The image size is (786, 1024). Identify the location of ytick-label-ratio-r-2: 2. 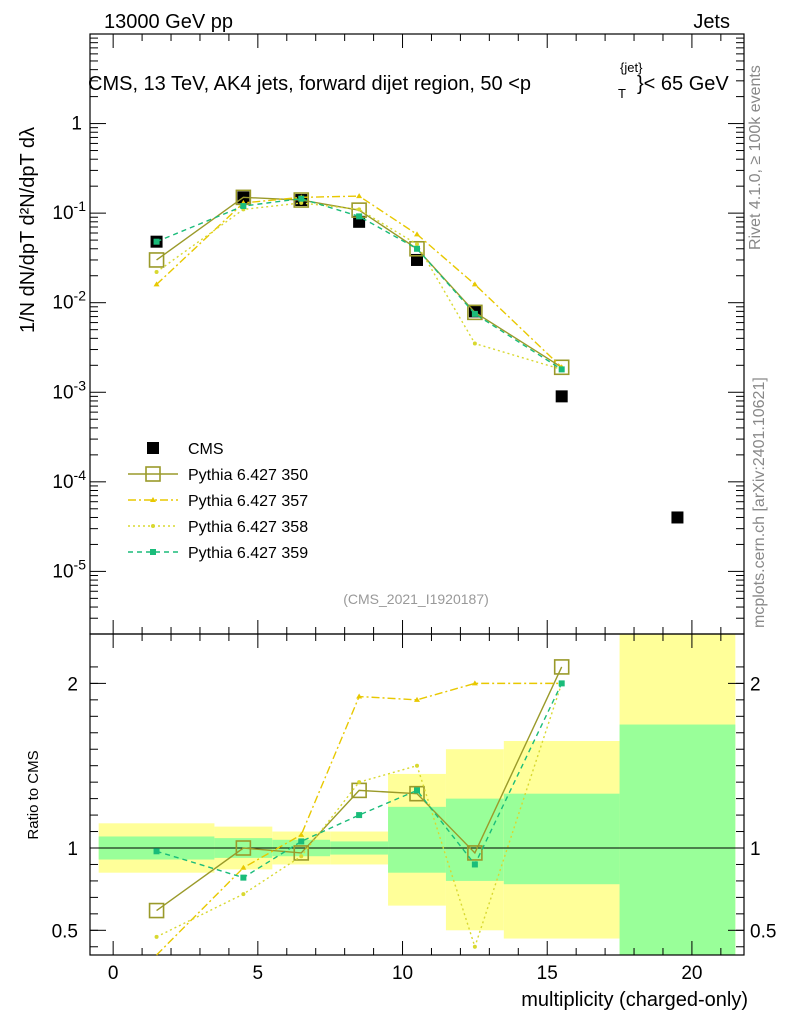
(755, 684).